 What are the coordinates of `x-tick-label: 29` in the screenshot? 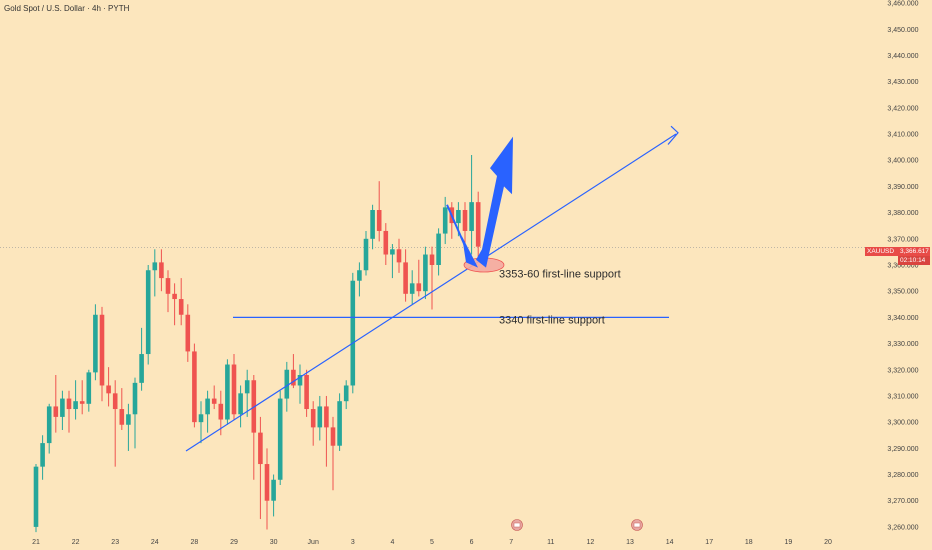 It's located at (234, 542).